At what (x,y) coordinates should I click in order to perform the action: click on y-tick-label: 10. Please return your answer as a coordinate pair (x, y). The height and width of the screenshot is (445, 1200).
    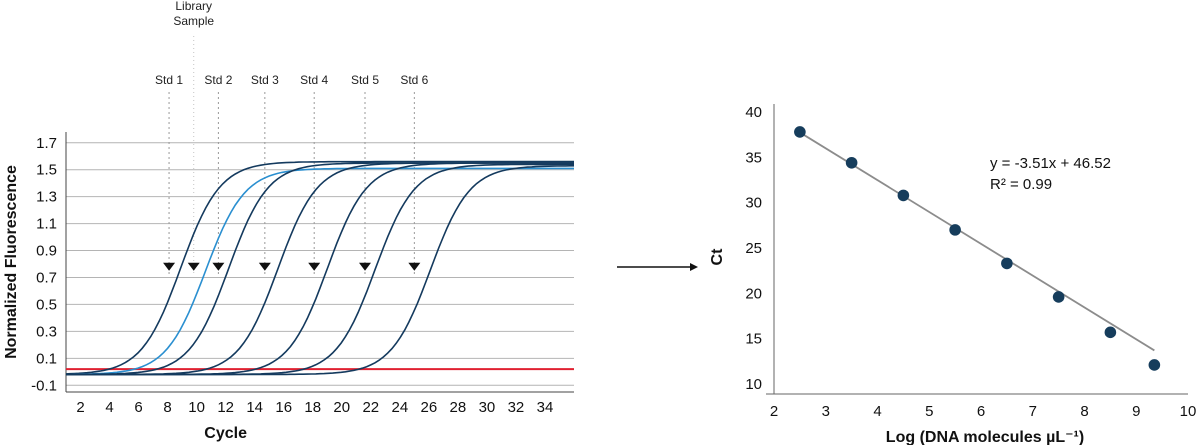
    Looking at the image, I should click on (753, 384).